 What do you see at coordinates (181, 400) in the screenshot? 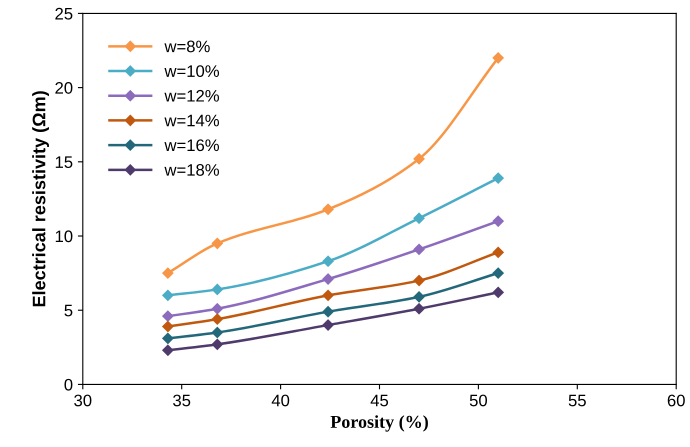
I see `x-tick-label: 35` at bounding box center [181, 400].